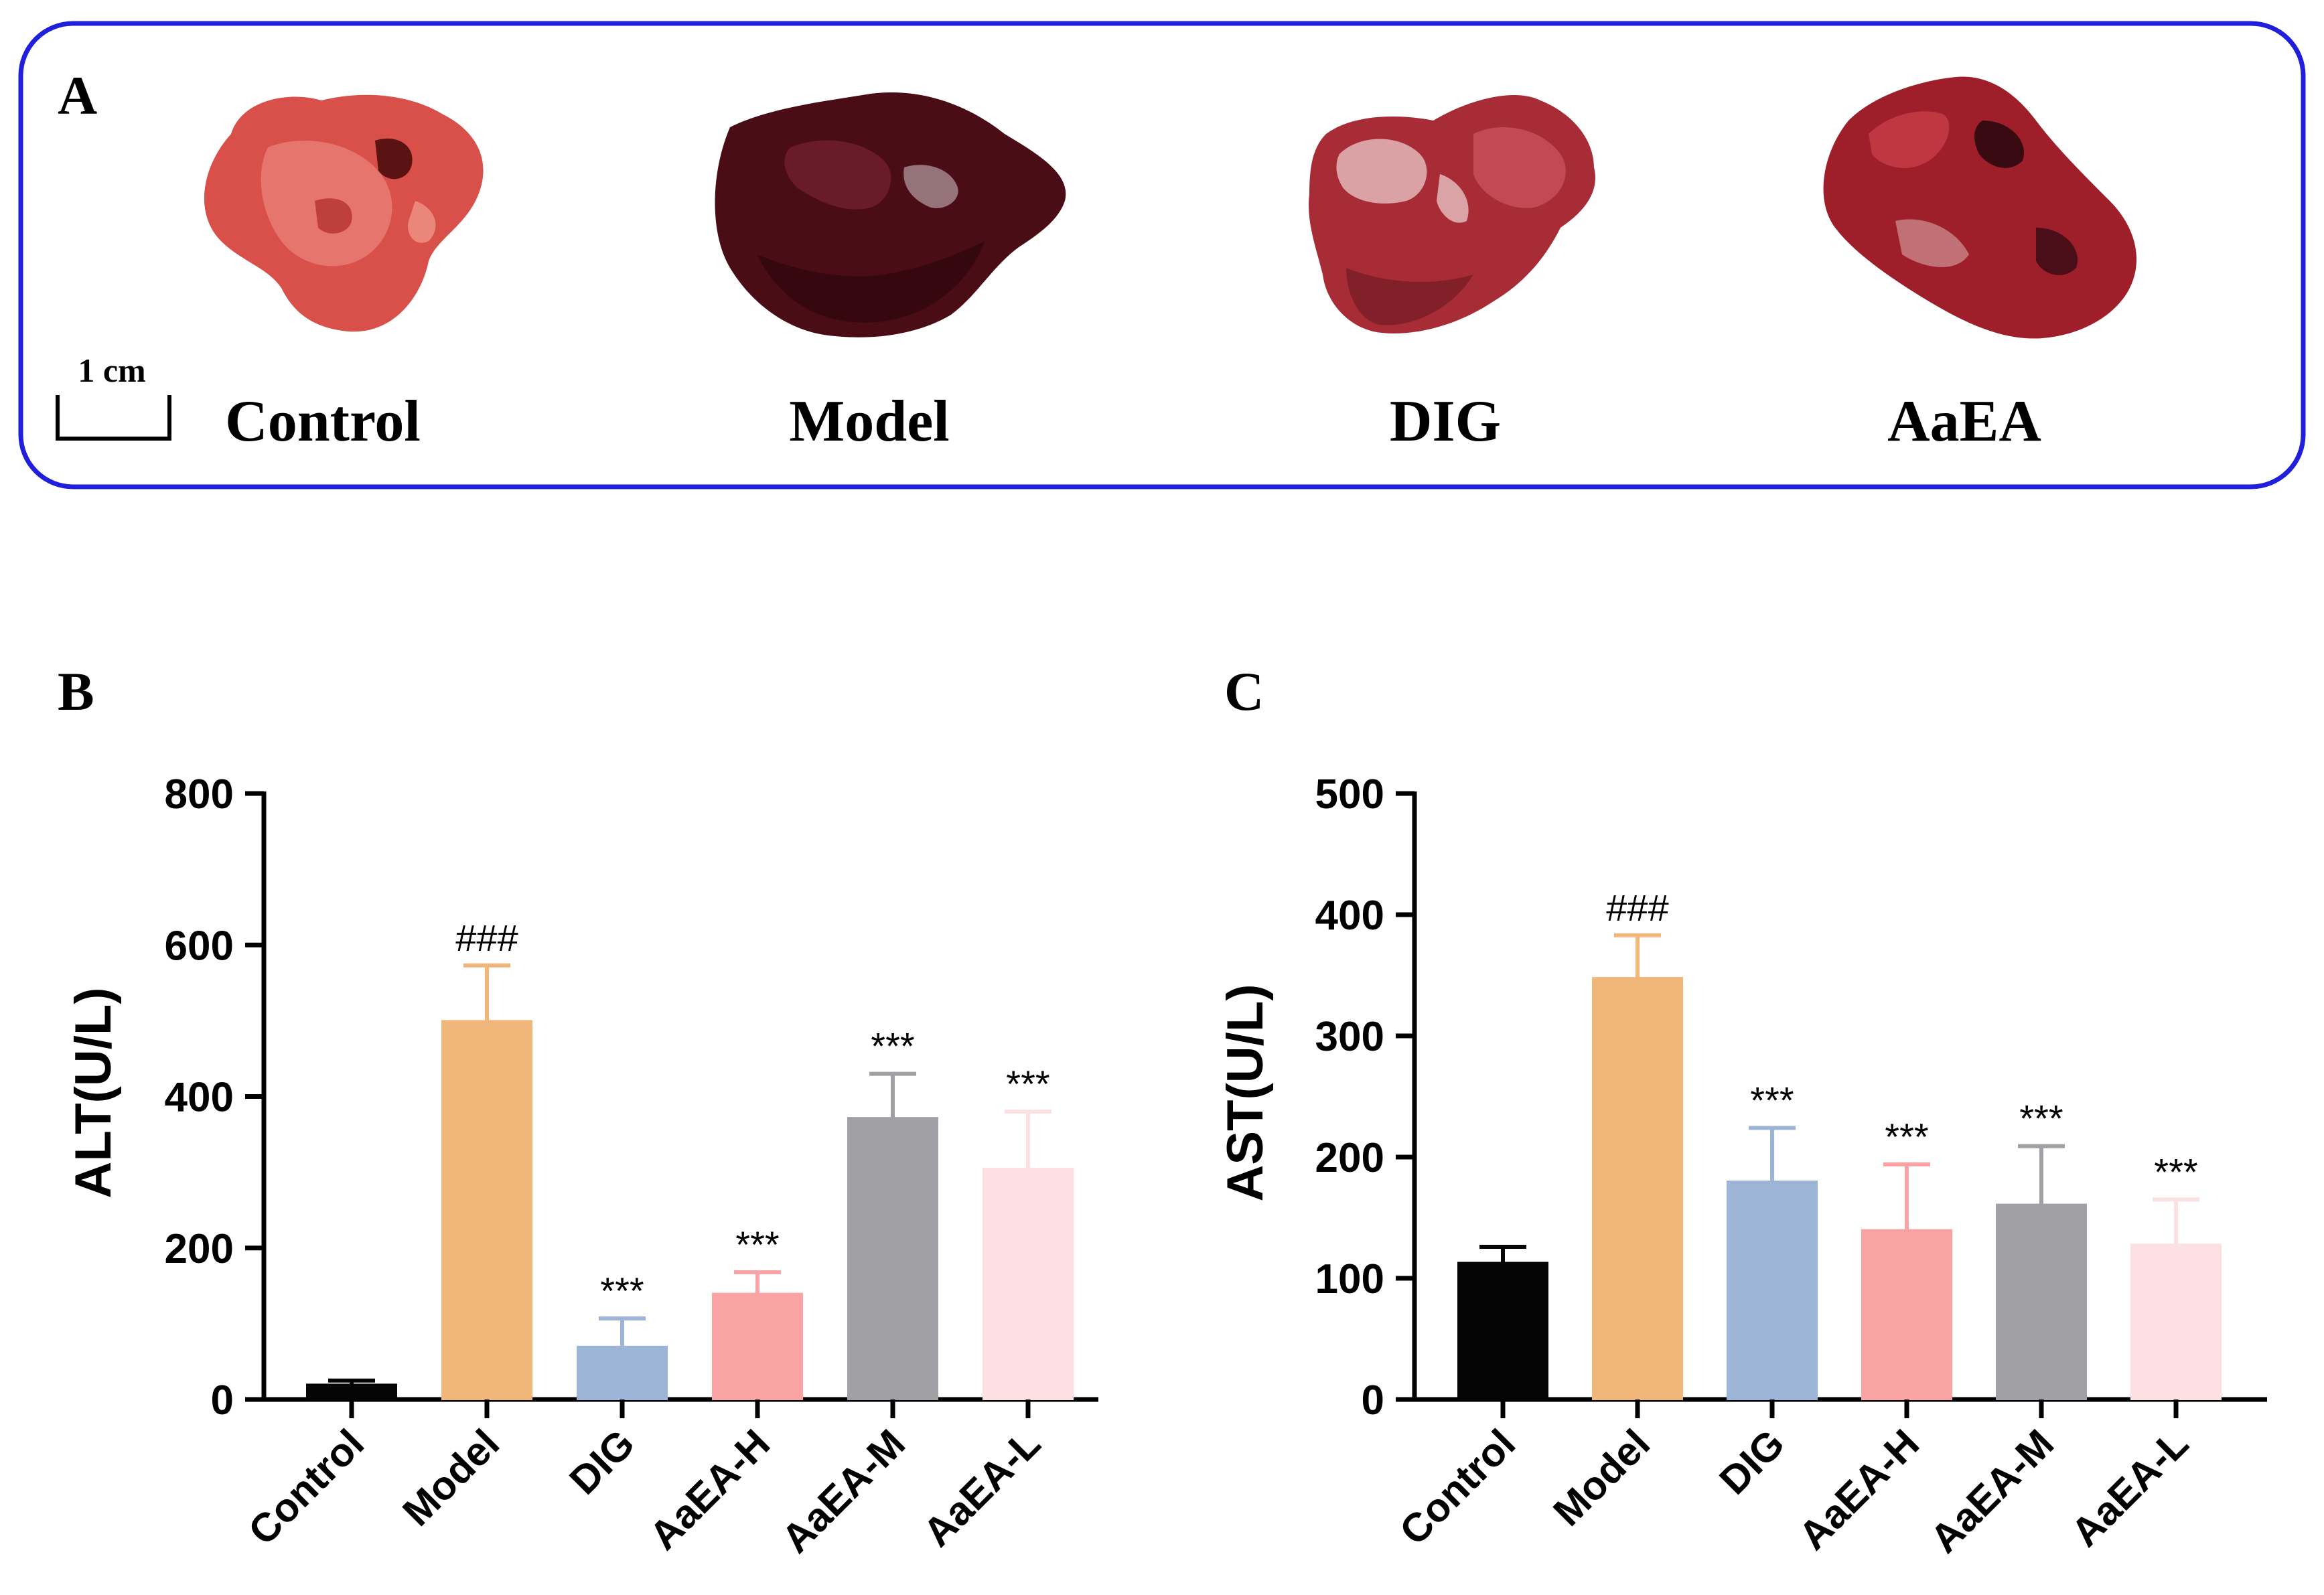  Describe the element at coordinates (76, 691) in the screenshot. I see `panel-b-label: B` at that location.